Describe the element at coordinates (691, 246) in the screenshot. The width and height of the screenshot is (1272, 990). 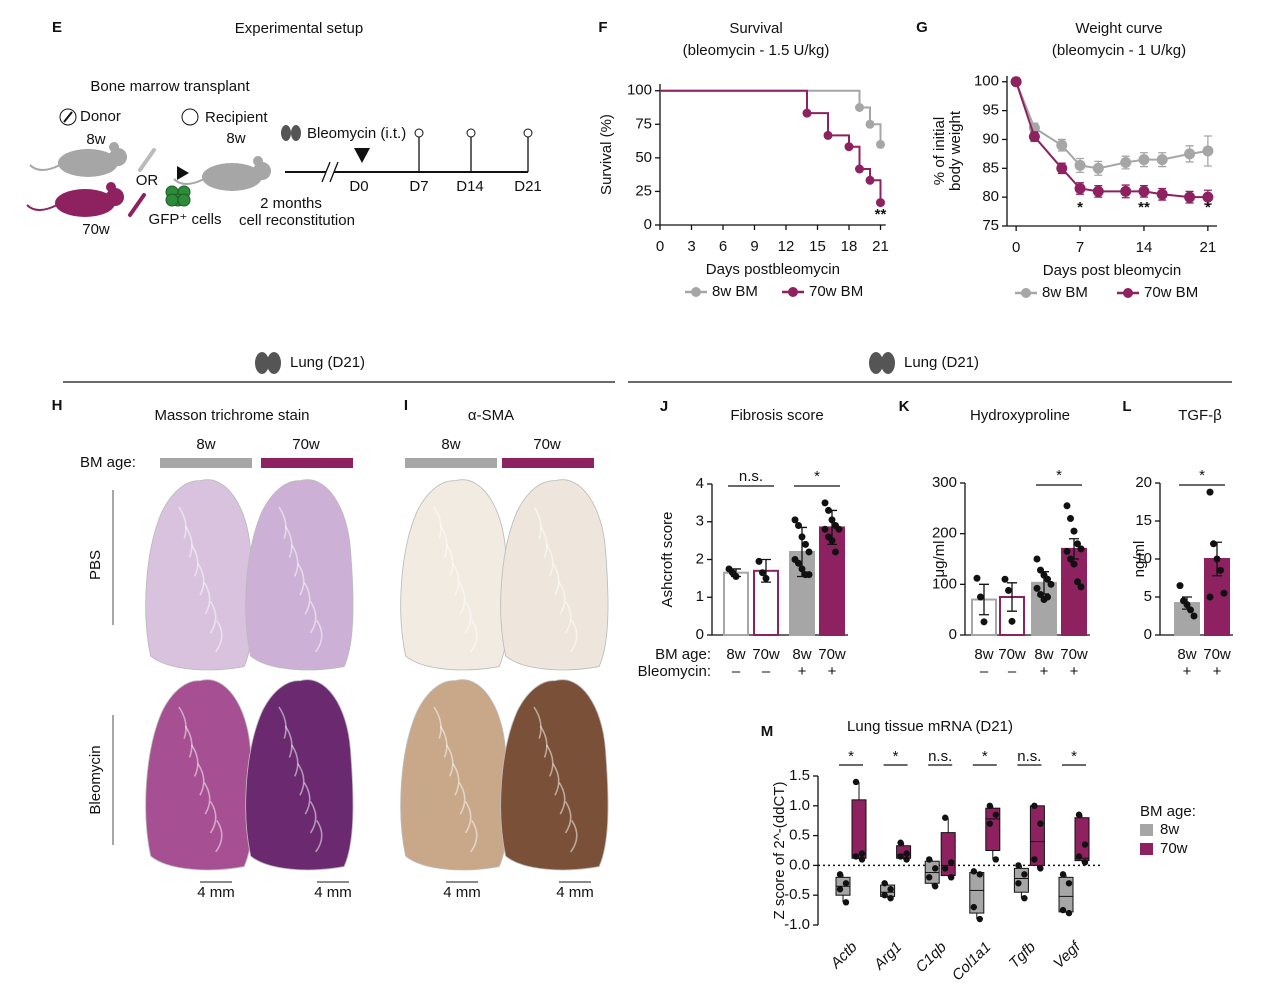
I see `x-tick-label: 3` at that location.